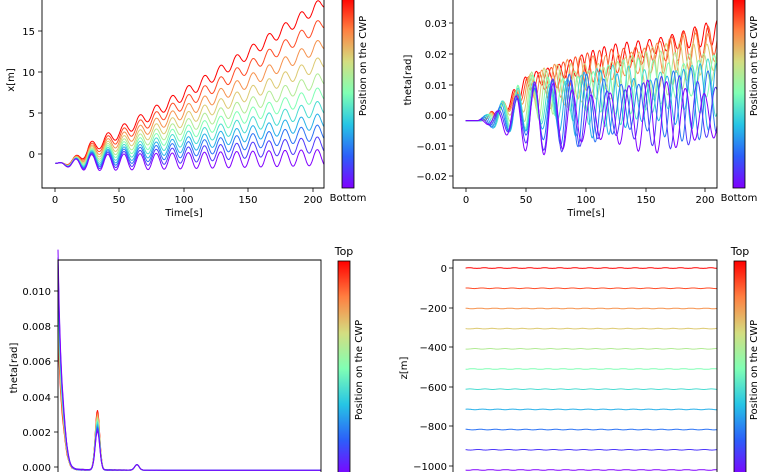 Image resolution: width=768 pixels, height=472 pixels. I want to click on z-time-series, so click(591, 369).